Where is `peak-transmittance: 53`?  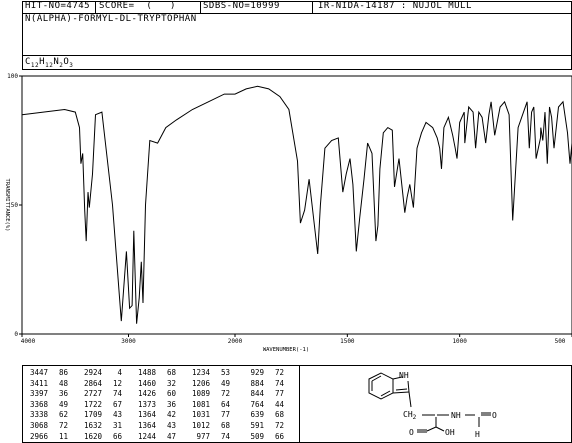 peak-transmittance: 53 is located at coordinates (225, 372).